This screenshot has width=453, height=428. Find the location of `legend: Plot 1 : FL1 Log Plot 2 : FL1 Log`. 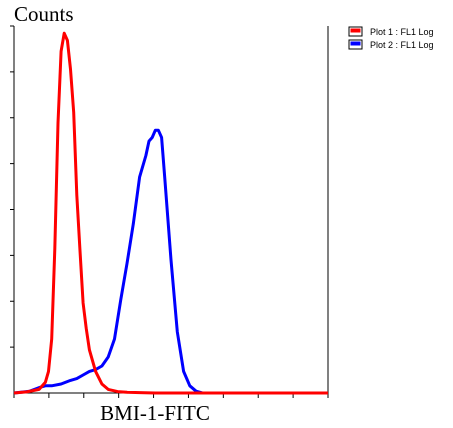

legend: Plot 1 : FL1 Log Plot 2 : FL1 Log is located at coordinates (391, 38).